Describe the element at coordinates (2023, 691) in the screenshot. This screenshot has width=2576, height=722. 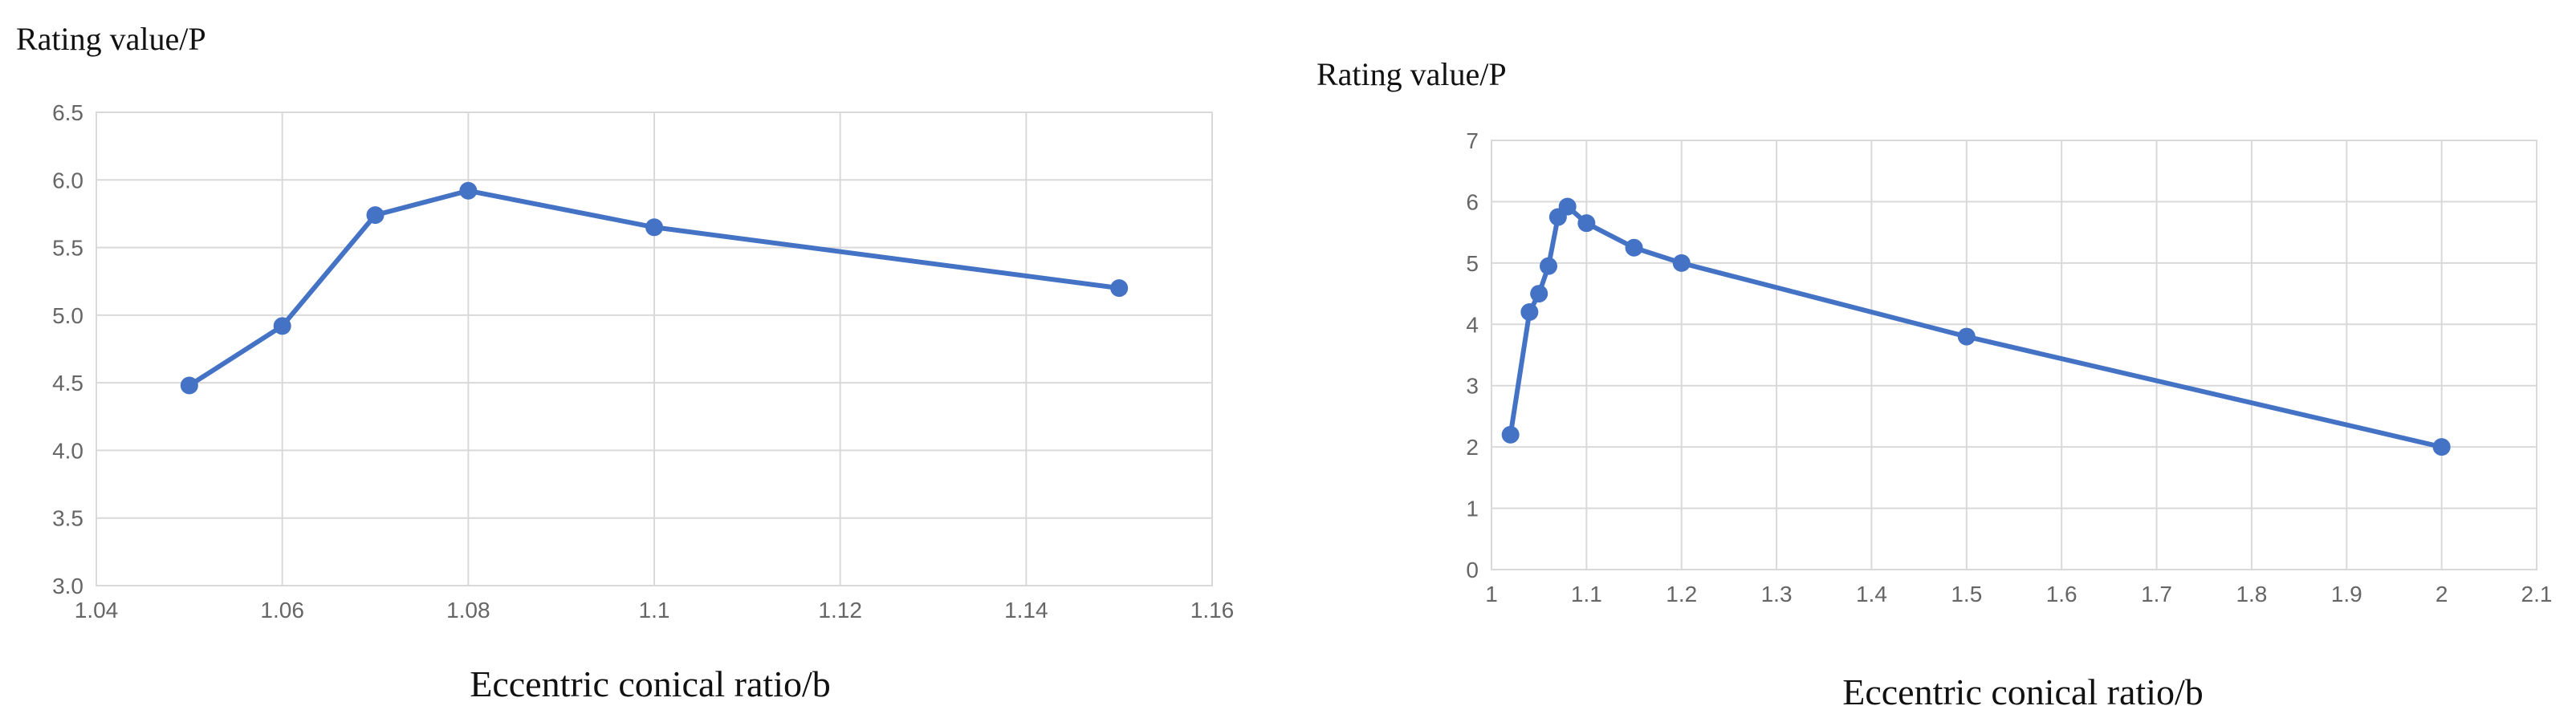
I see `right-chart-xlabel: Eccentric conical ratio/b` at that location.